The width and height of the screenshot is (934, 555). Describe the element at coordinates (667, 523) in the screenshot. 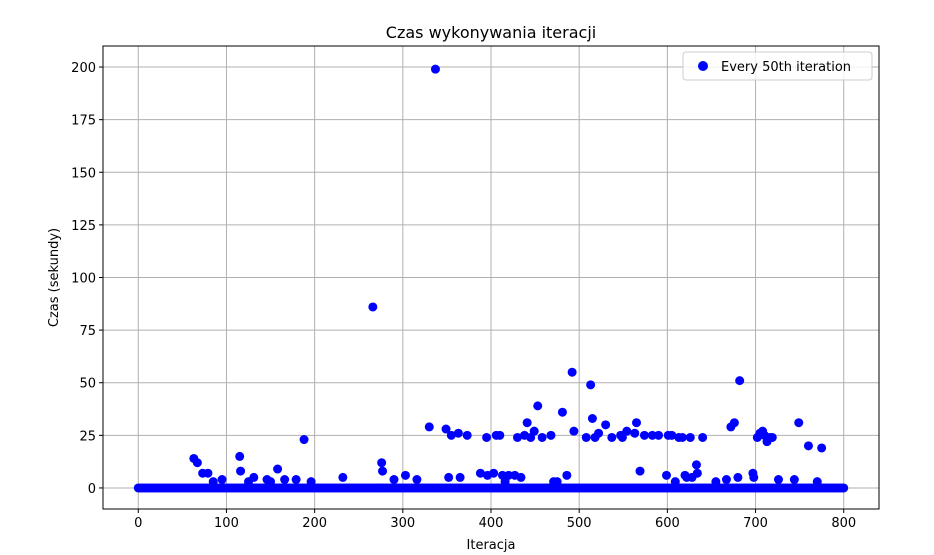

I see `x-tick-label: 600` at that location.